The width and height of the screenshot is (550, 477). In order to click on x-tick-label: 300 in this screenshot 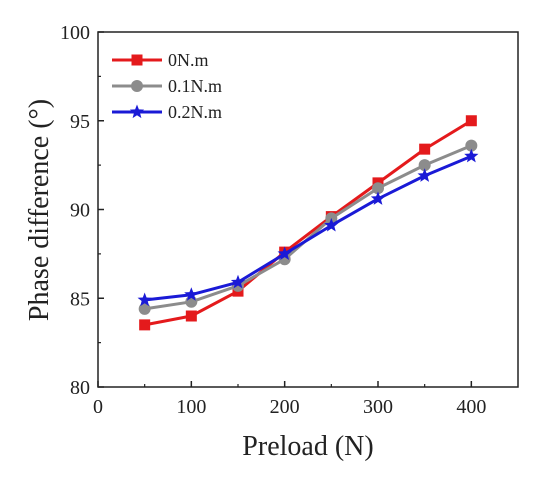, I will do `click(378, 407)`.